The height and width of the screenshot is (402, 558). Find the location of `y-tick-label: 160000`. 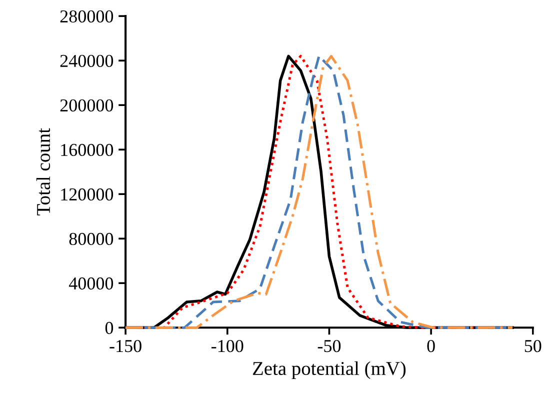

y-tick-label: 160000 is located at coordinates (87, 150).